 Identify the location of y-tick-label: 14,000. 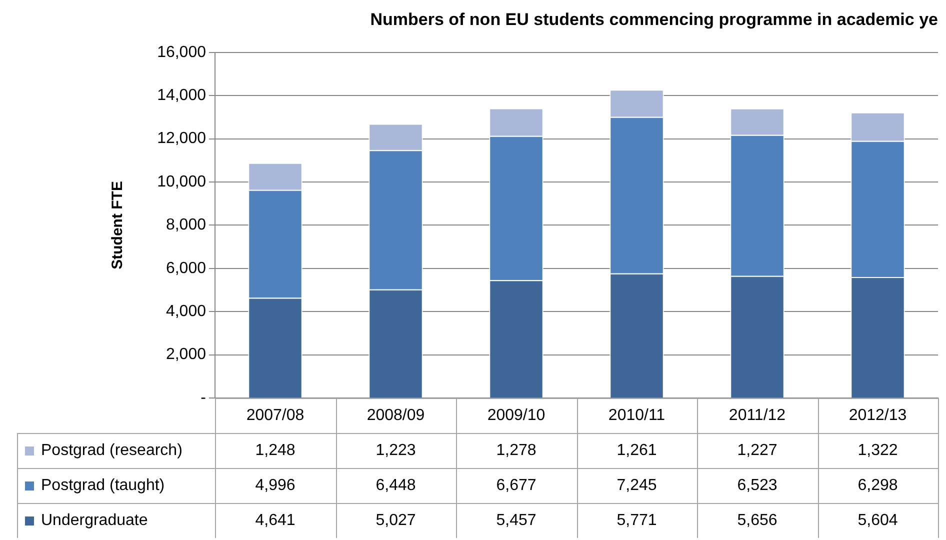
(181, 95).